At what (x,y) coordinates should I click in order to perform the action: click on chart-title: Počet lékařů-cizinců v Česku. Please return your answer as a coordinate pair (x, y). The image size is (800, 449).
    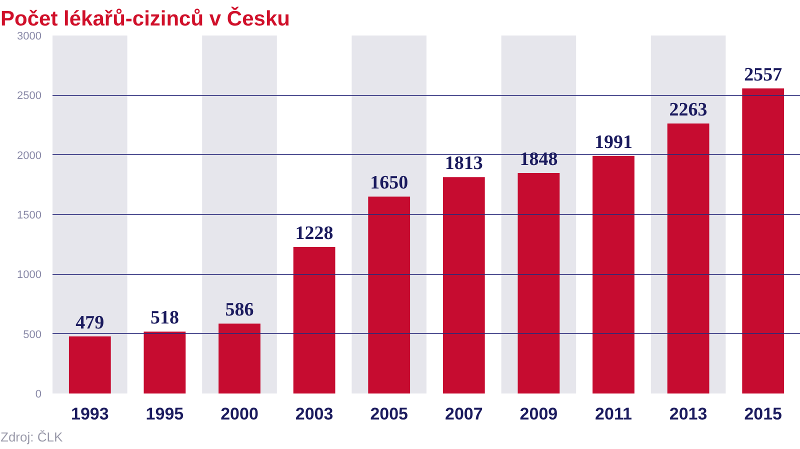
    Looking at the image, I should click on (145, 18).